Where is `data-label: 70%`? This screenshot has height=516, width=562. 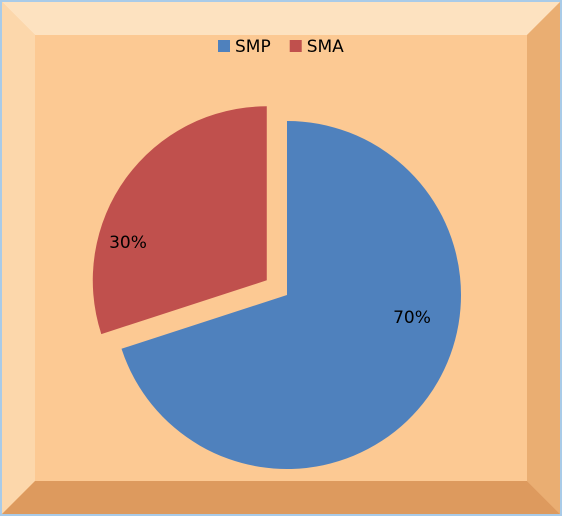
data-label: 70% is located at coordinates (412, 318).